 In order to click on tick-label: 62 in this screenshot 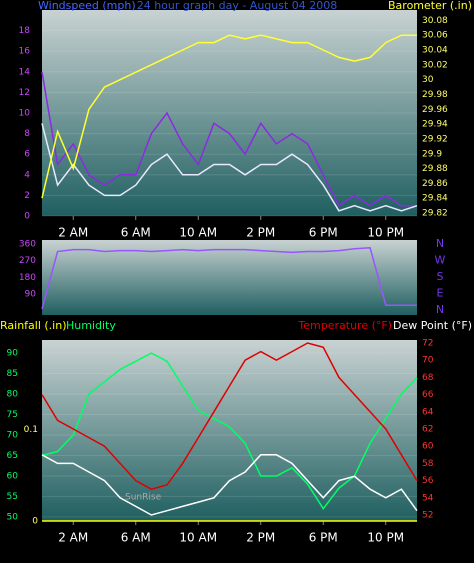, I will do `click(427, 429)`.